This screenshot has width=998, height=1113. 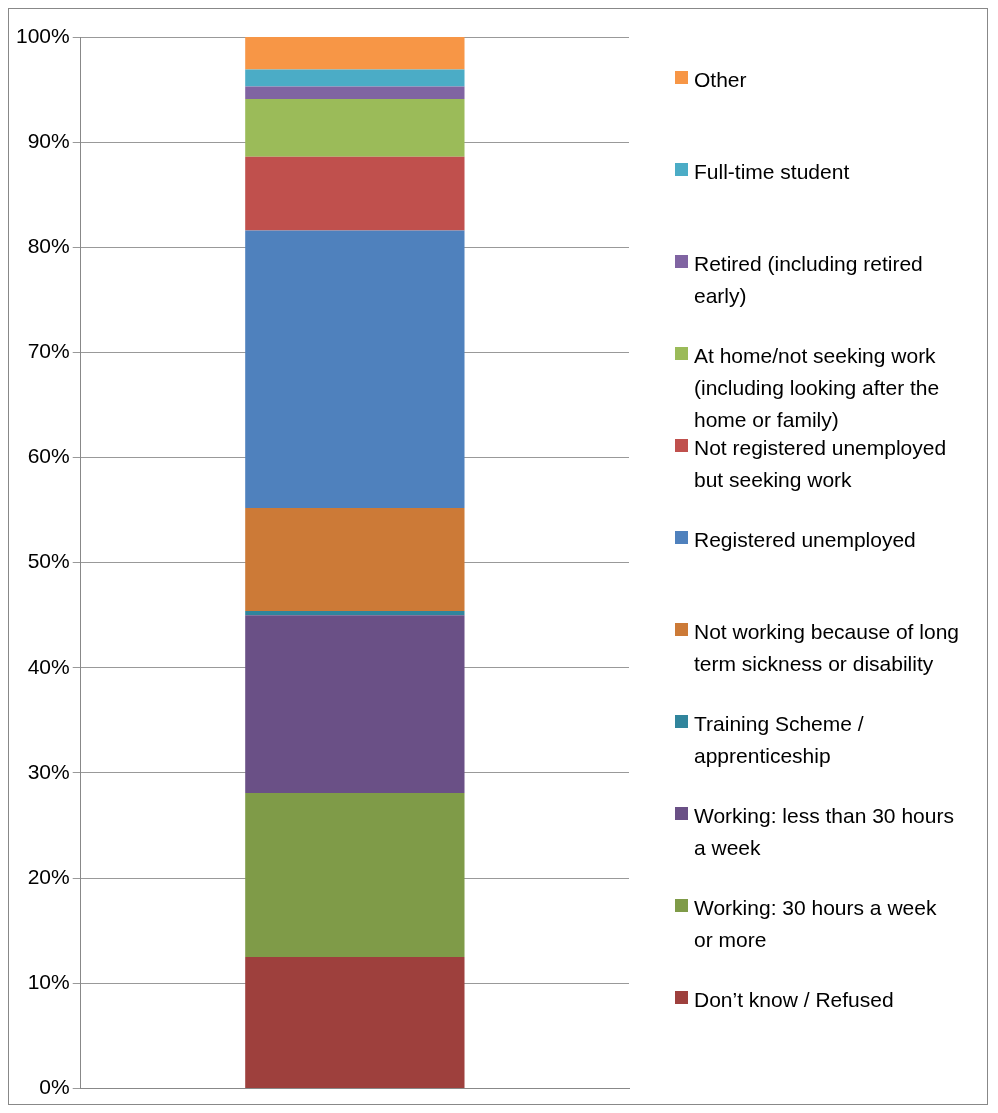 What do you see at coordinates (42, 35) in the screenshot?
I see `y-tick-label: 100%` at bounding box center [42, 35].